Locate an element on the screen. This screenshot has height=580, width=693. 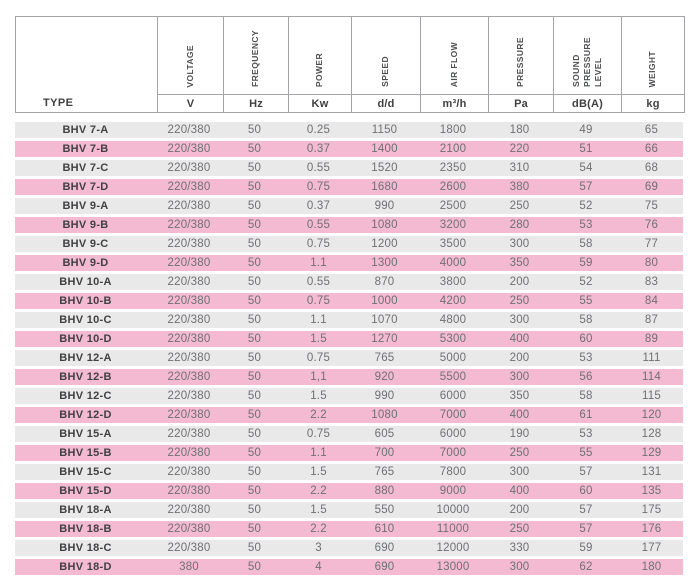
row-cell: 3200 is located at coordinates (453, 225).